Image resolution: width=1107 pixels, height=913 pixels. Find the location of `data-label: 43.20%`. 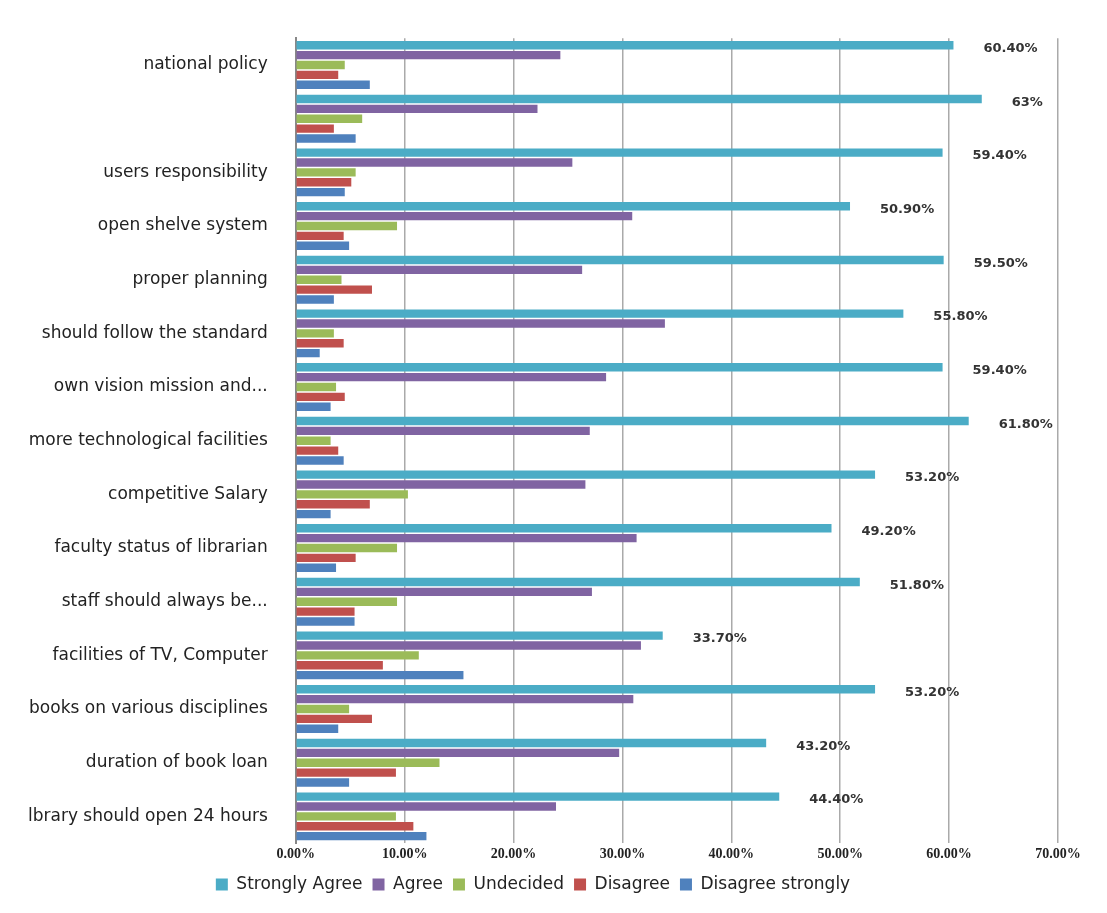

data-label: 43.20% is located at coordinates (823, 745).